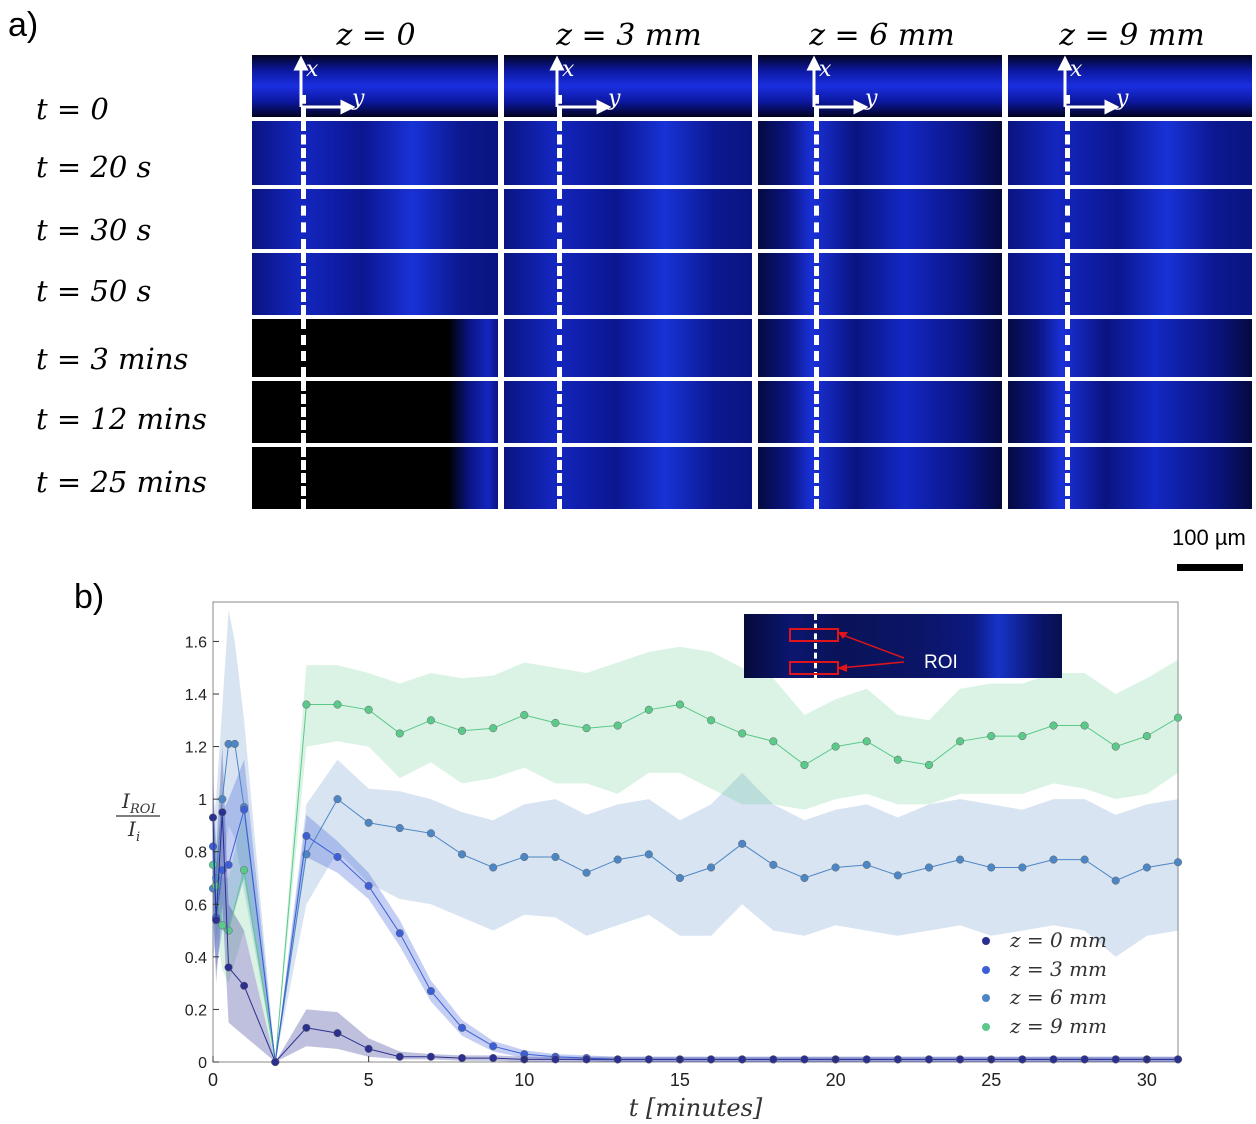  I want to click on roi-dashed-line, so click(815, 646).